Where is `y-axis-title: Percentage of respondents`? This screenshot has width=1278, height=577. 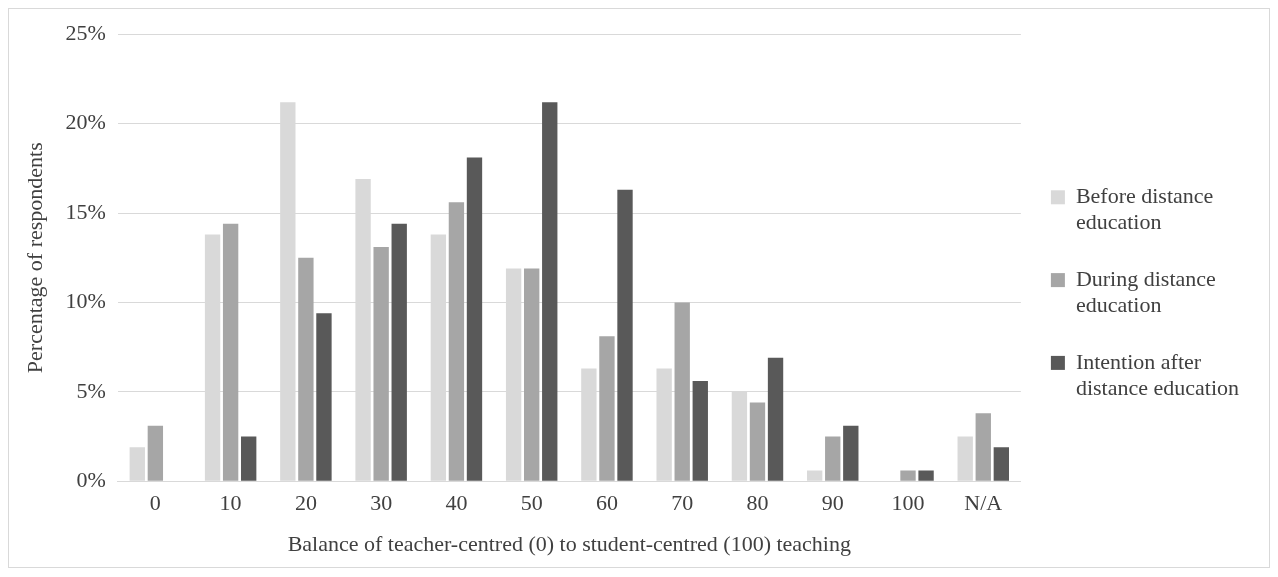 y-axis-title: Percentage of respondents is located at coordinates (34, 258).